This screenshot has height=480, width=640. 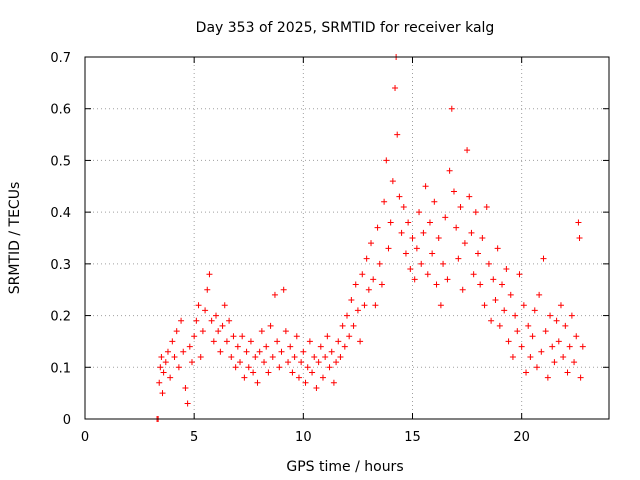 What do you see at coordinates (344, 467) in the screenshot?
I see `x-axis-title: GPS time / hours` at bounding box center [344, 467].